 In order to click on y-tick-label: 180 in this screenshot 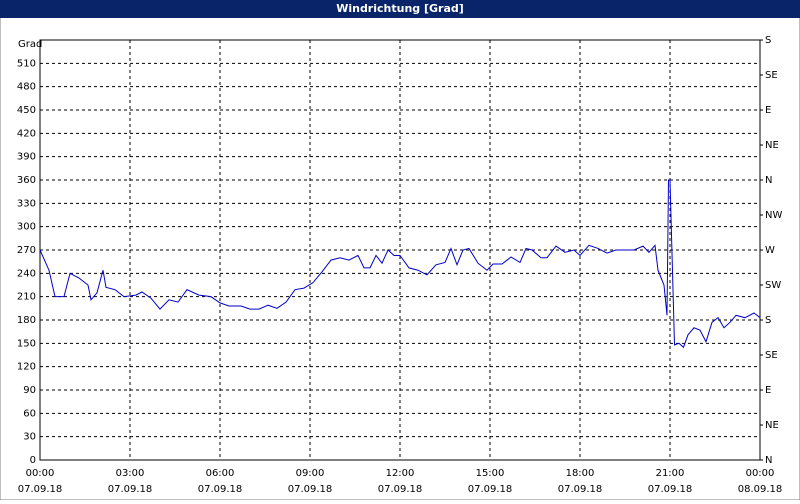, I will do `click(26, 320)`.